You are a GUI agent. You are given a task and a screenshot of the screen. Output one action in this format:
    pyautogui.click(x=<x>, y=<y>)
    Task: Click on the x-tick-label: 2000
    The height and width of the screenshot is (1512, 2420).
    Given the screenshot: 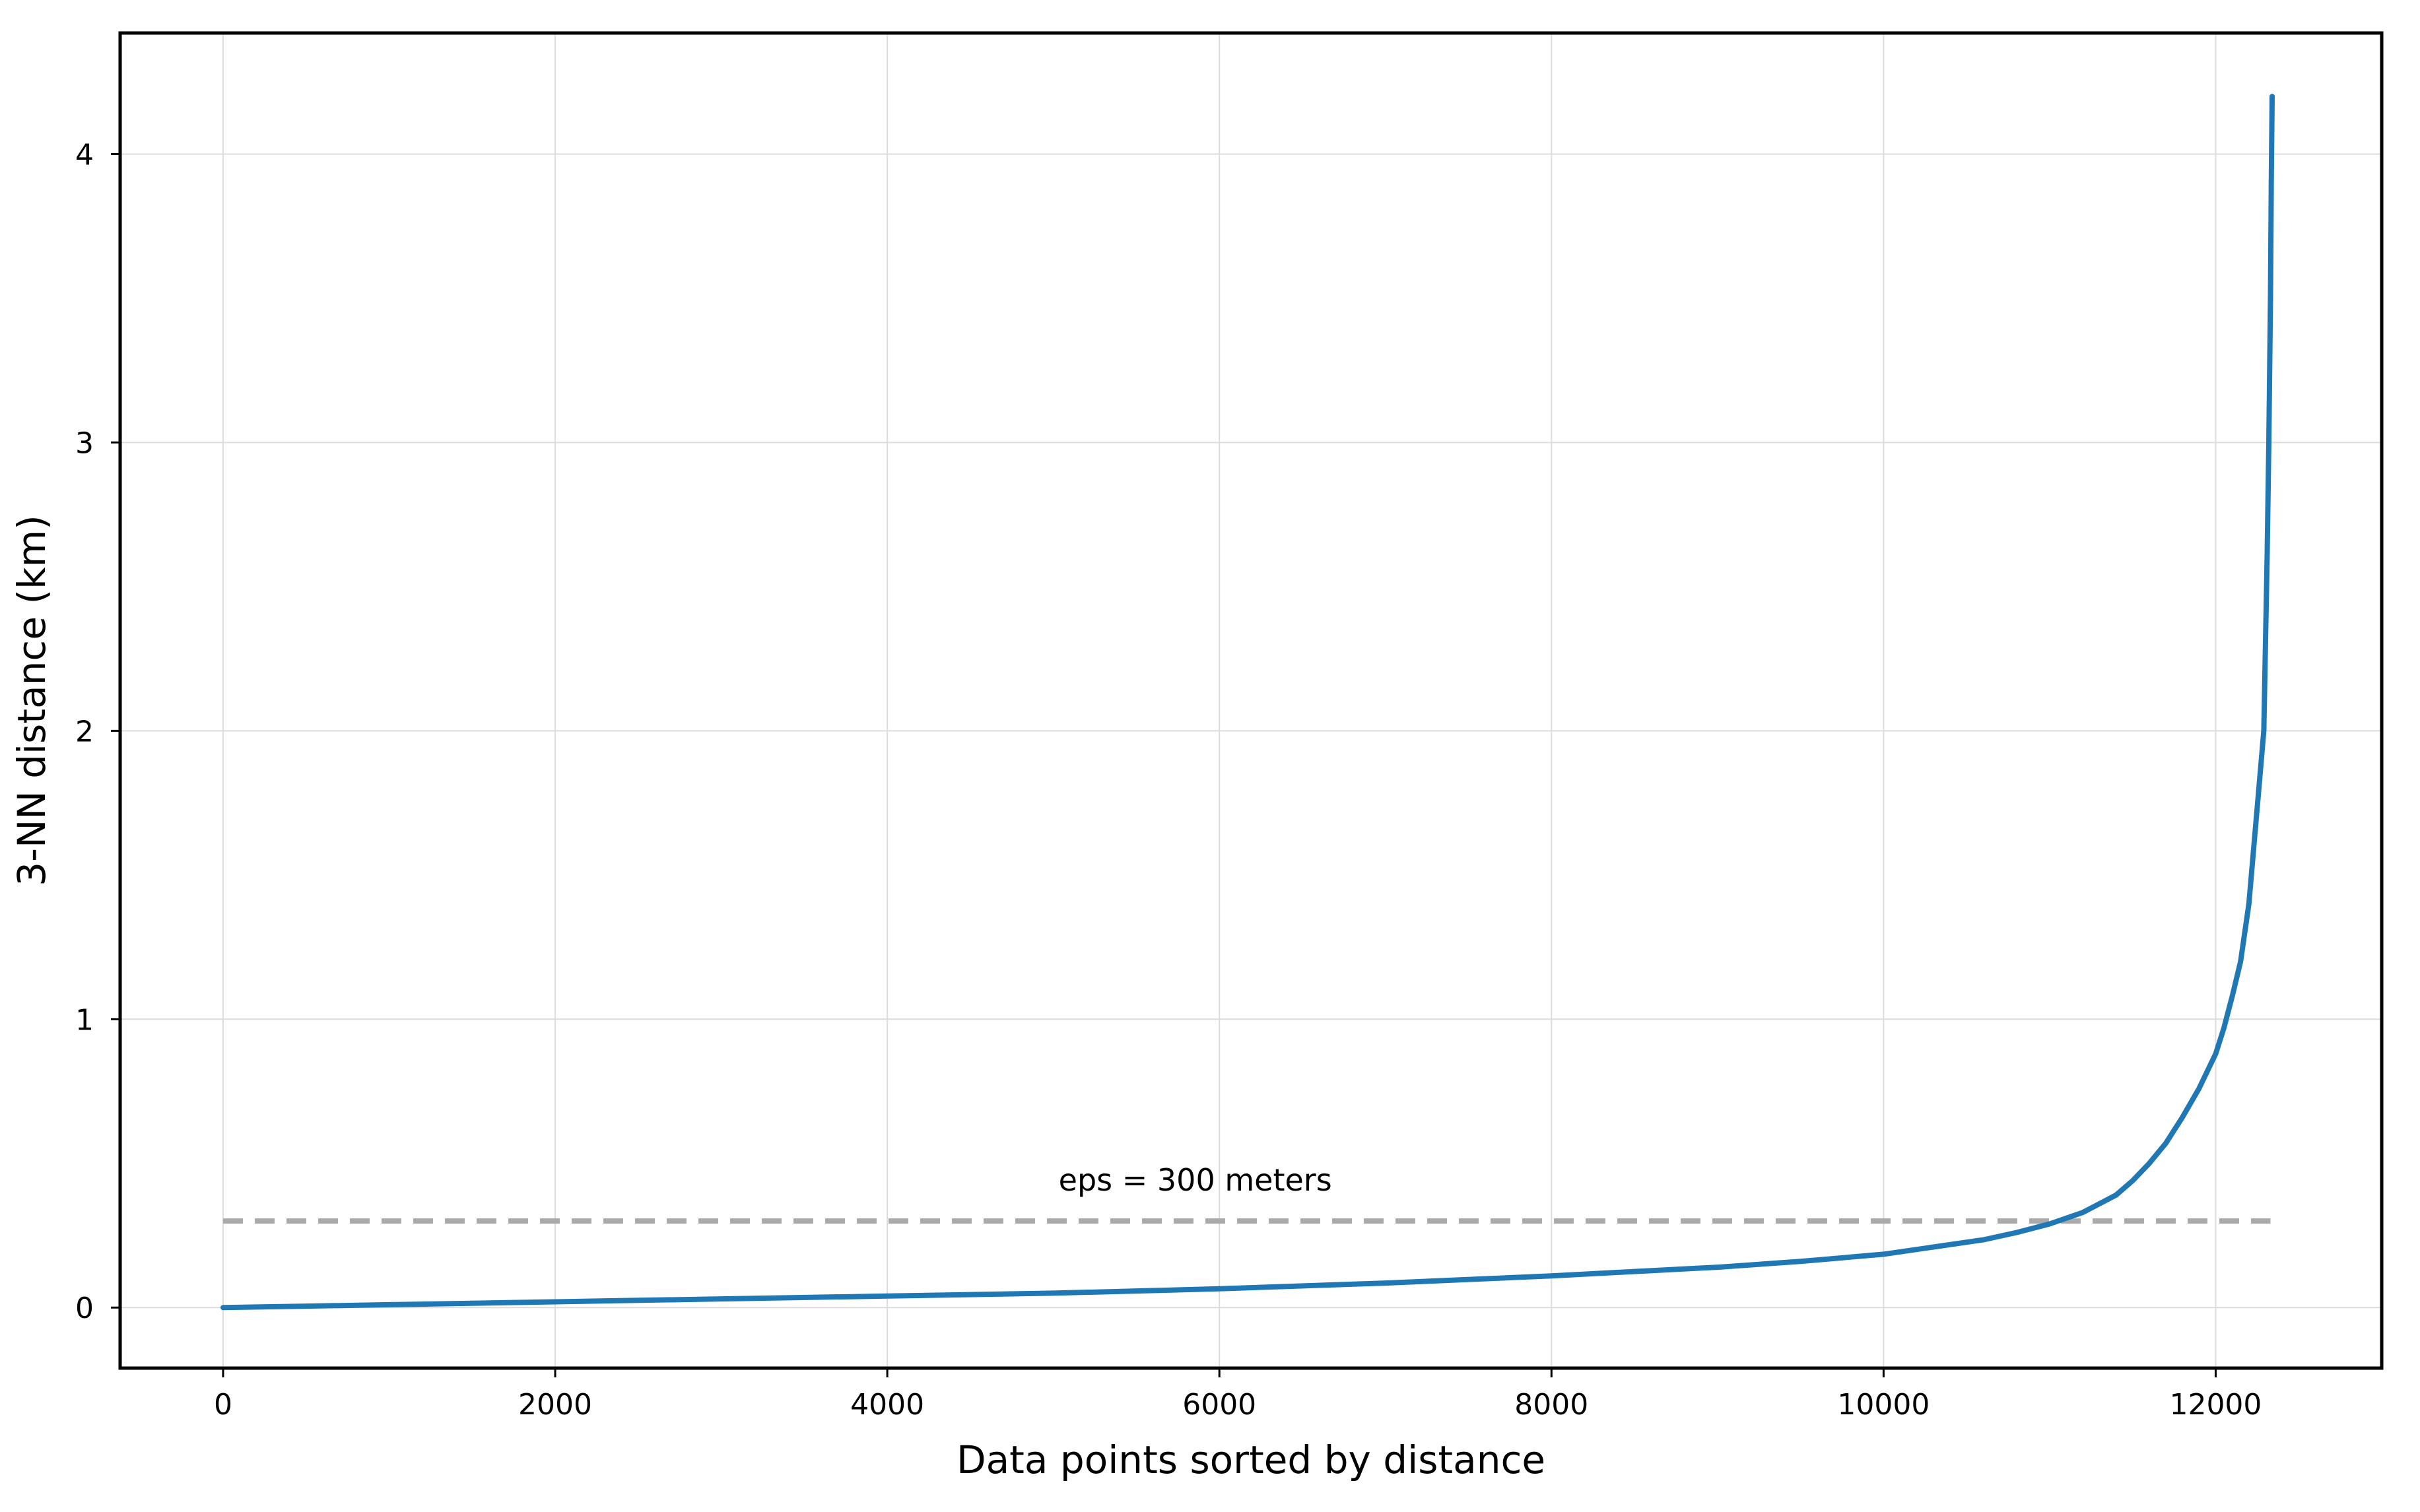 What is the action you would take?
    pyautogui.click(x=555, y=1405)
    